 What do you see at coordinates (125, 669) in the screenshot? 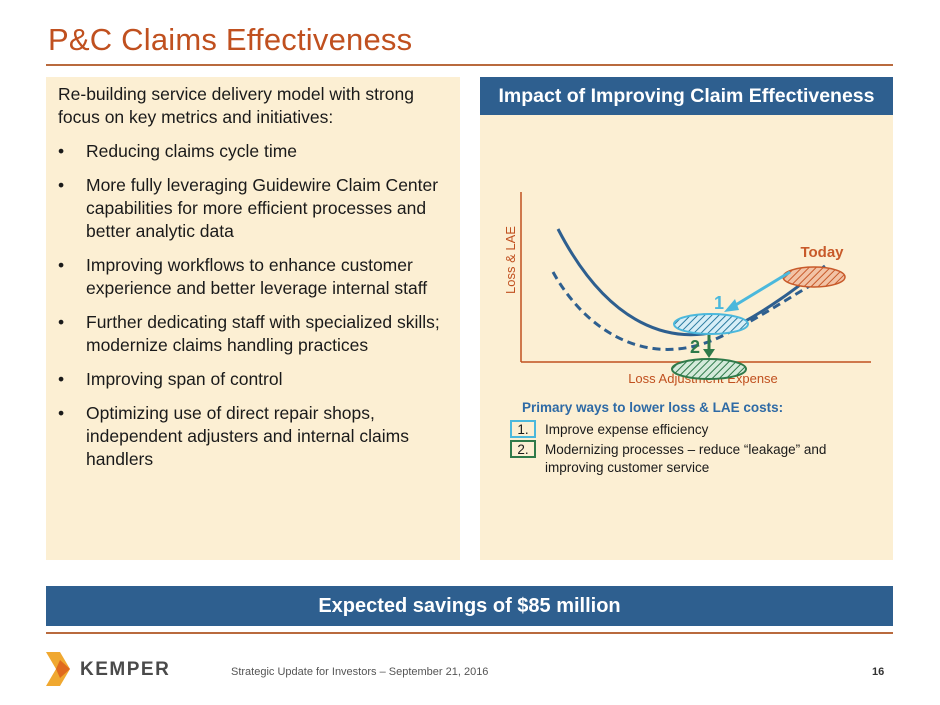
I see `kemper-logo-text: KEMPER` at bounding box center [125, 669].